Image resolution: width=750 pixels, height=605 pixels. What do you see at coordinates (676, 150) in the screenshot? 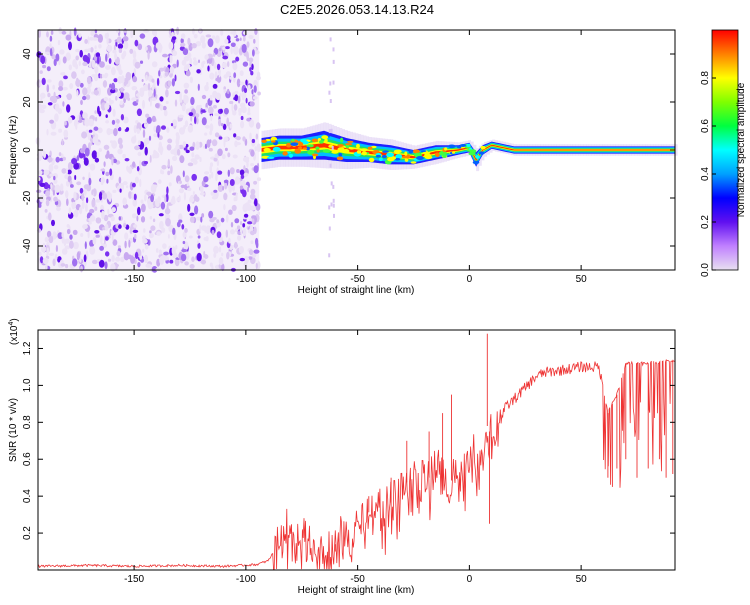
I see `ridge-halo` at bounding box center [676, 150].